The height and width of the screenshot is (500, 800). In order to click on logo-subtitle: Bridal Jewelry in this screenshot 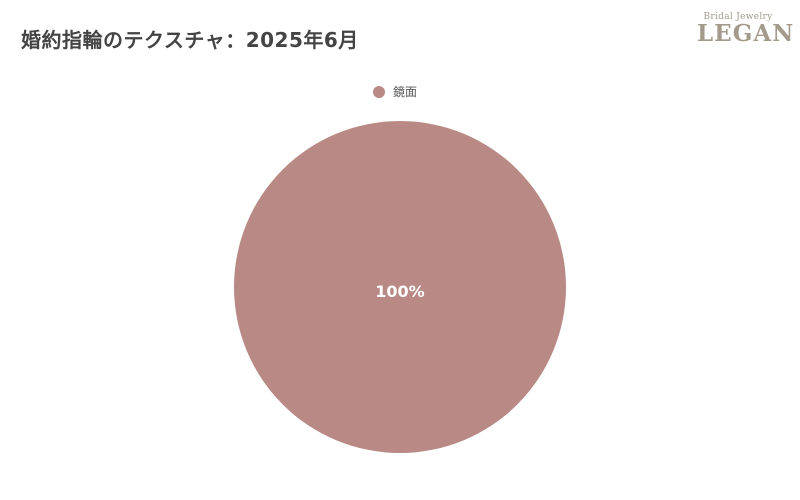, I will do `click(738, 17)`.